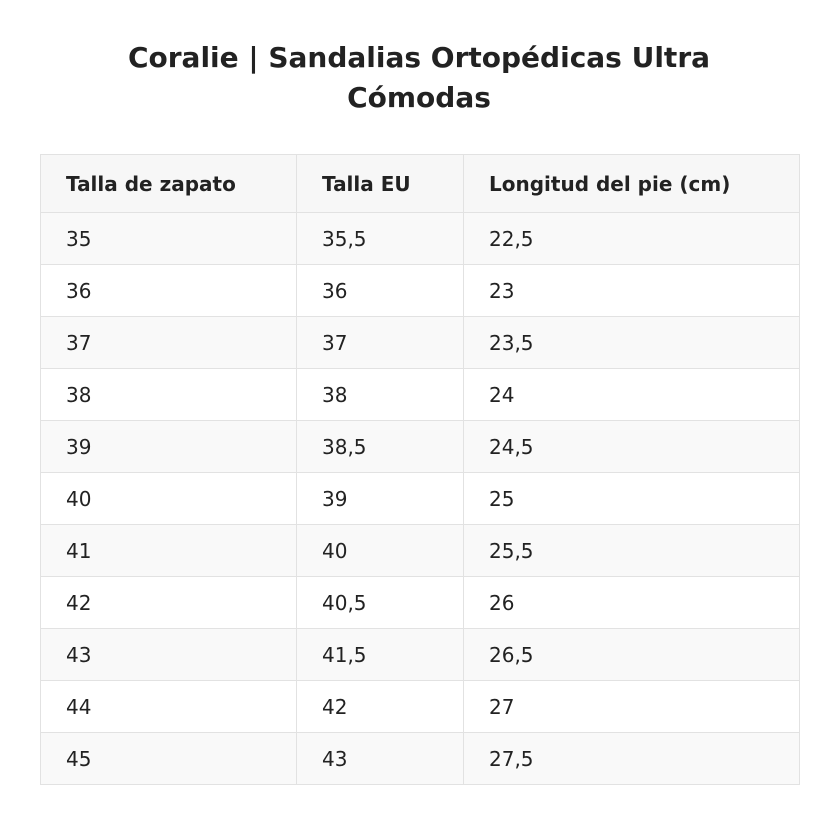 This screenshot has width=838, height=824. I want to click on cell-foot-length: 25,5, so click(631, 550).